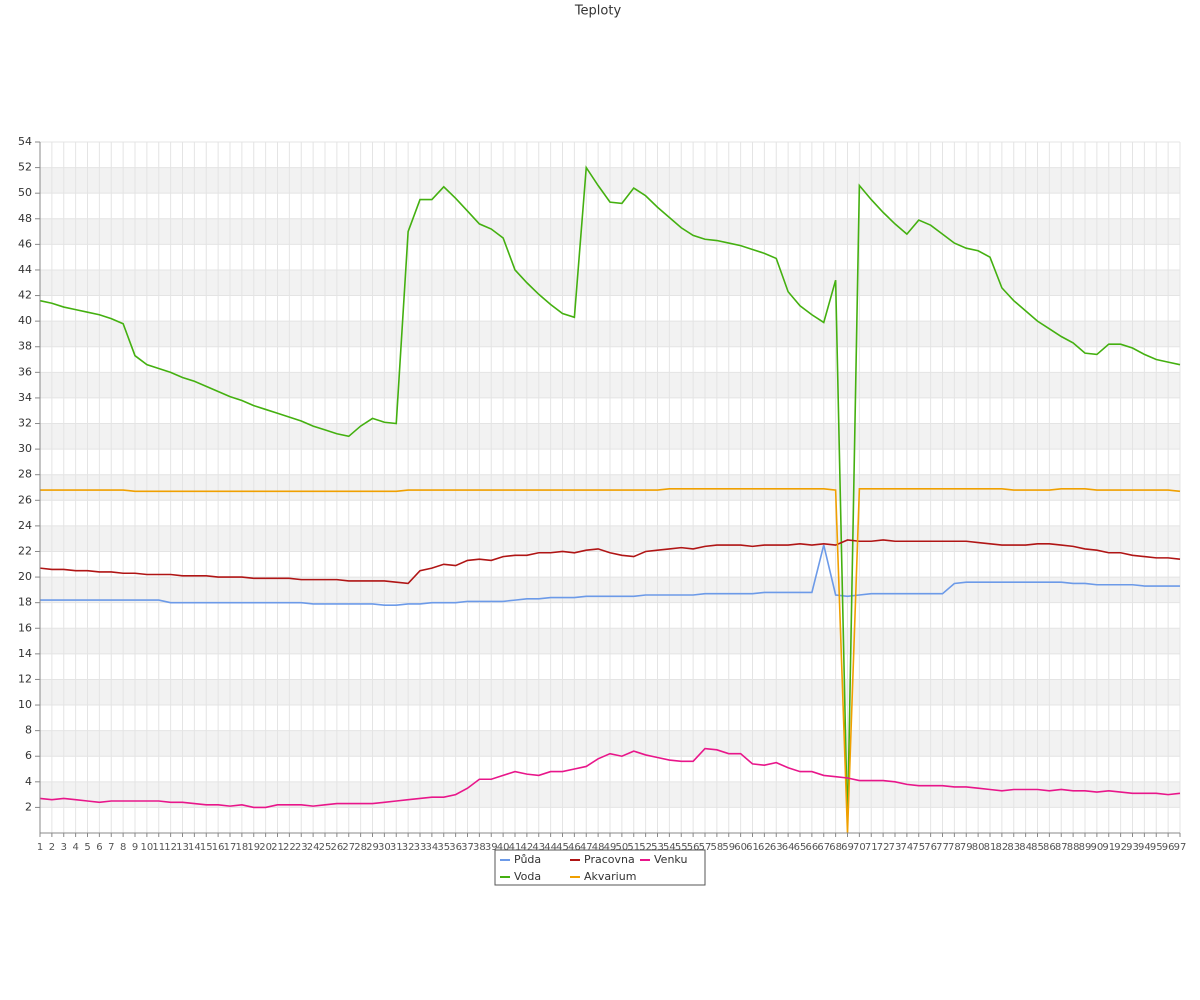 The width and height of the screenshot is (1200, 1000). What do you see at coordinates (289, 847) in the screenshot?
I see `x-tick-label: 22` at bounding box center [289, 847].